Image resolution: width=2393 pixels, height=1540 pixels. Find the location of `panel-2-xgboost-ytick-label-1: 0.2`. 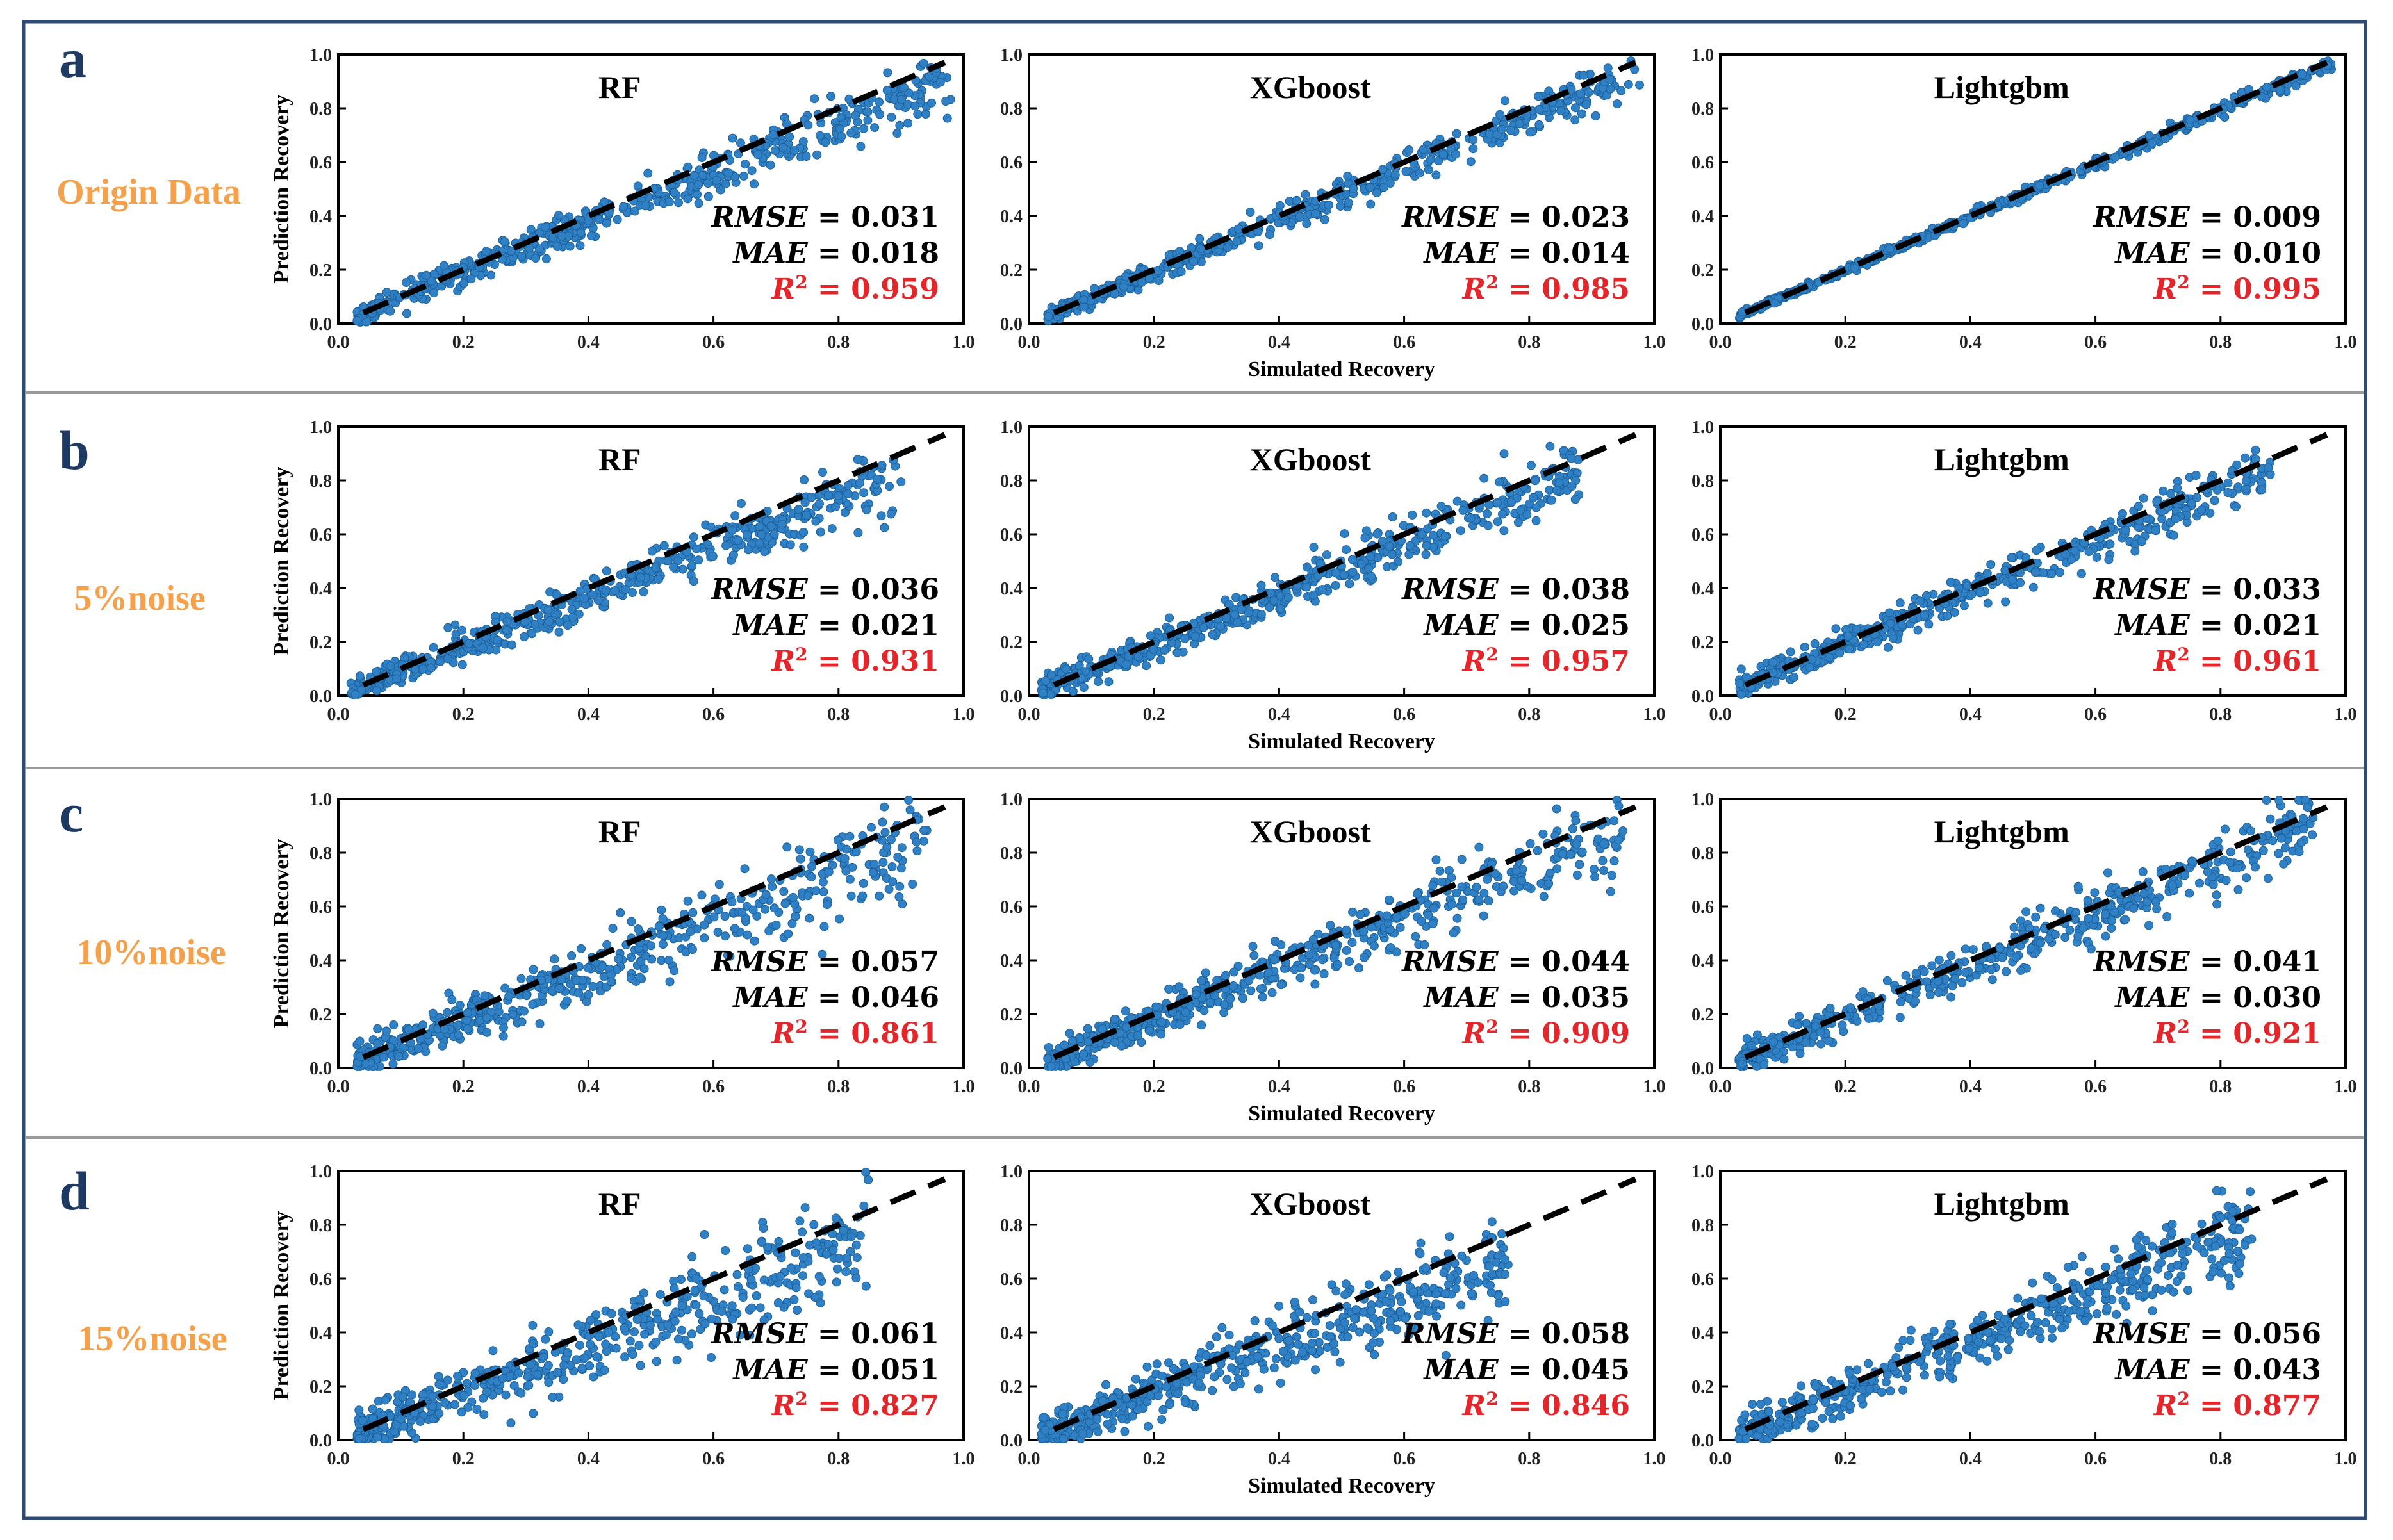

panel-2-xgboost-ytick-label-1: 0.2 is located at coordinates (1011, 643).